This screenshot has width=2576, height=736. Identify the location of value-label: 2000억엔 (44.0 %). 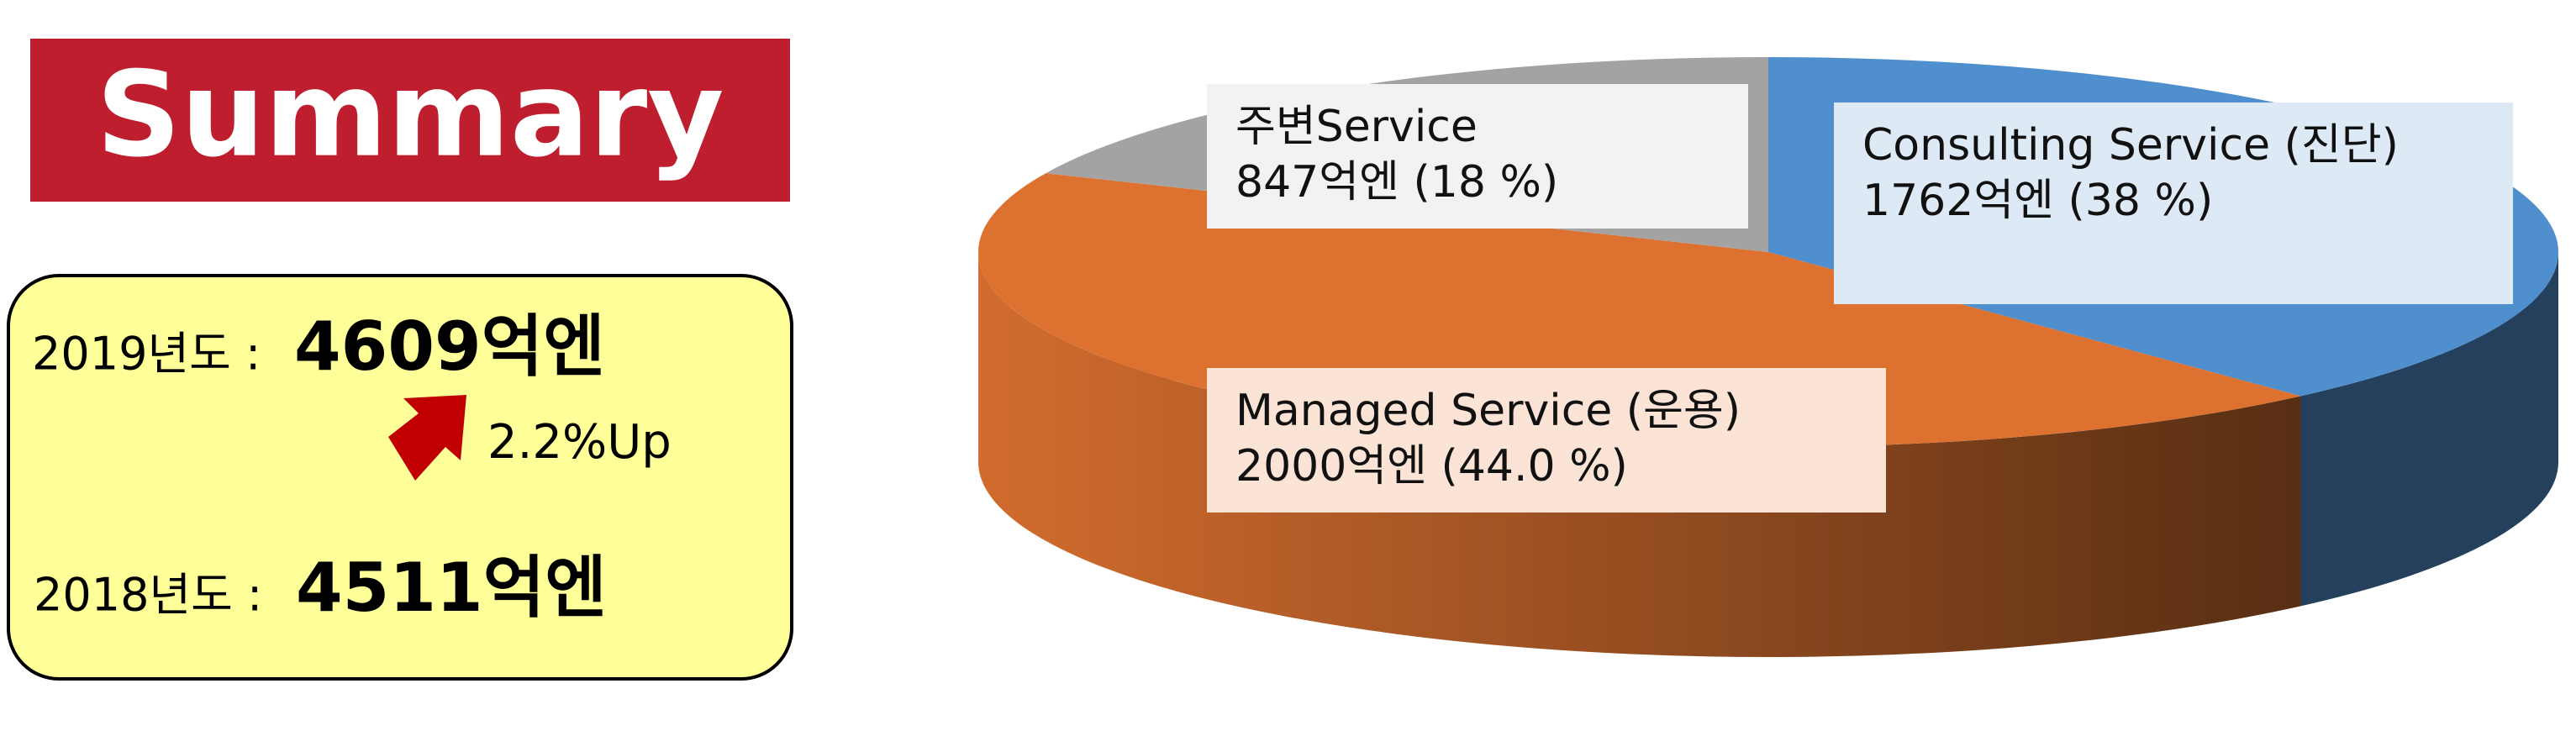
(1431, 466).